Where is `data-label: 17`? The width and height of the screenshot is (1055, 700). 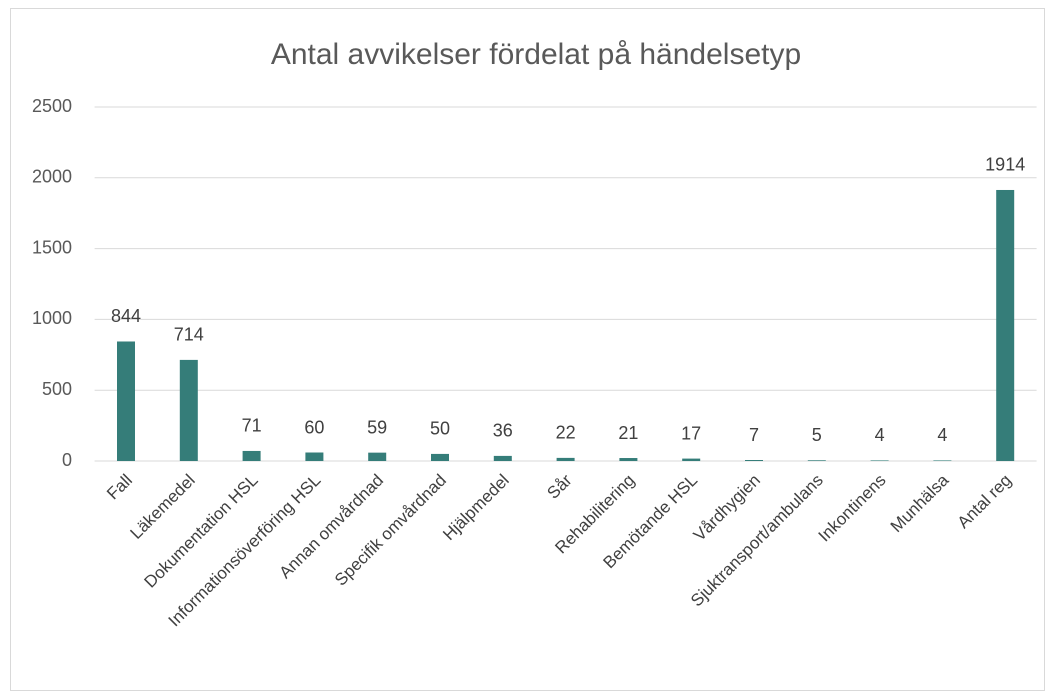 data-label: 17 is located at coordinates (691, 433).